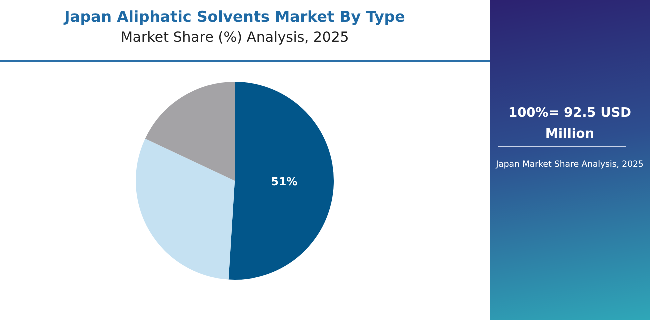  What do you see at coordinates (234, 17) in the screenshot?
I see `chart-title: Japan Aliphatic Solvents Market By Type` at bounding box center [234, 17].